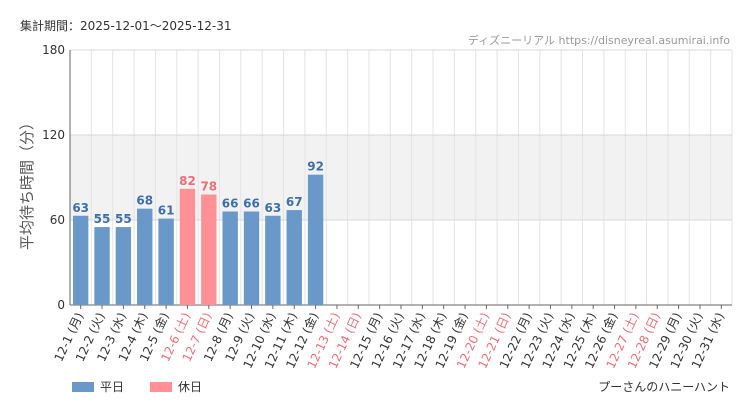 The image size is (750, 410). I want to click on value-label: 78, so click(208, 187).